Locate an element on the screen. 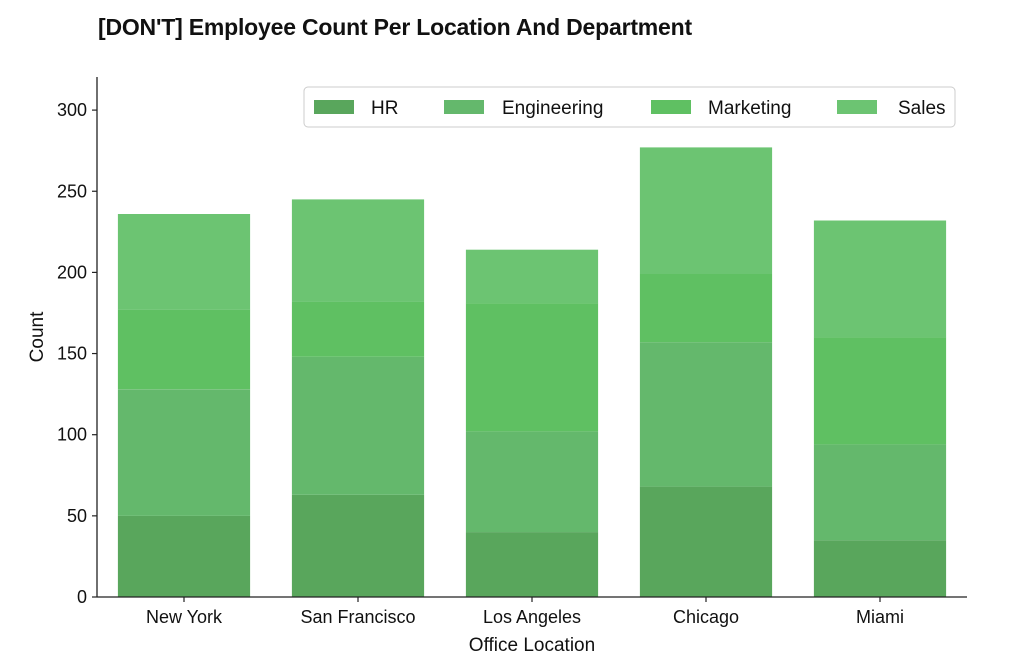 The width and height of the screenshot is (1024, 671). y-axis-label: Count is located at coordinates (37, 336).